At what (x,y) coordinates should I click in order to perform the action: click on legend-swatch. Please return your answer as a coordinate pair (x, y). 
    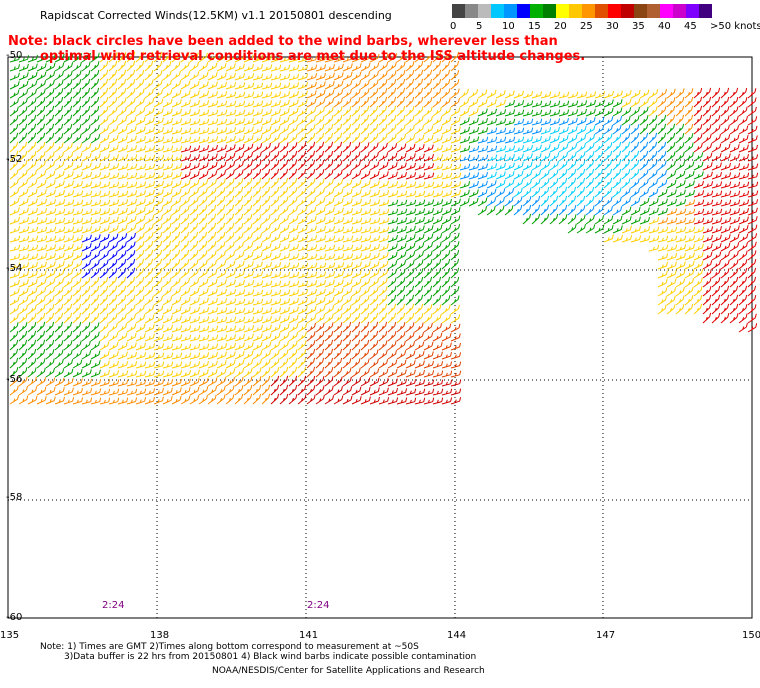
    Looking at the image, I should click on (588, 11).